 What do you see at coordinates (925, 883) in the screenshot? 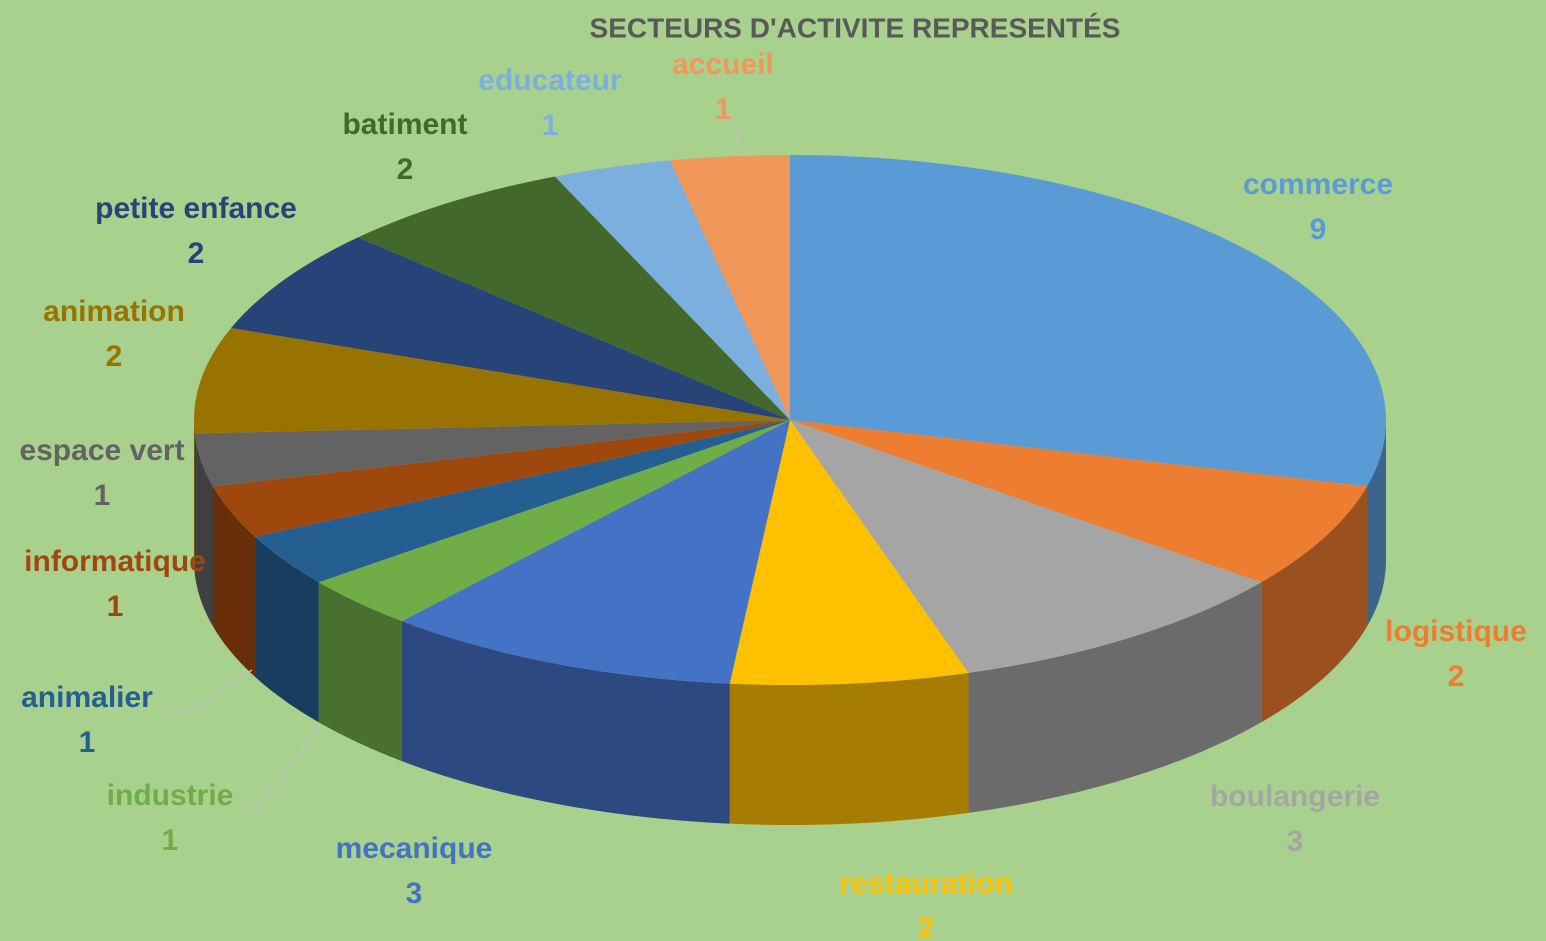
I see `category-label: restauration` at bounding box center [925, 883].